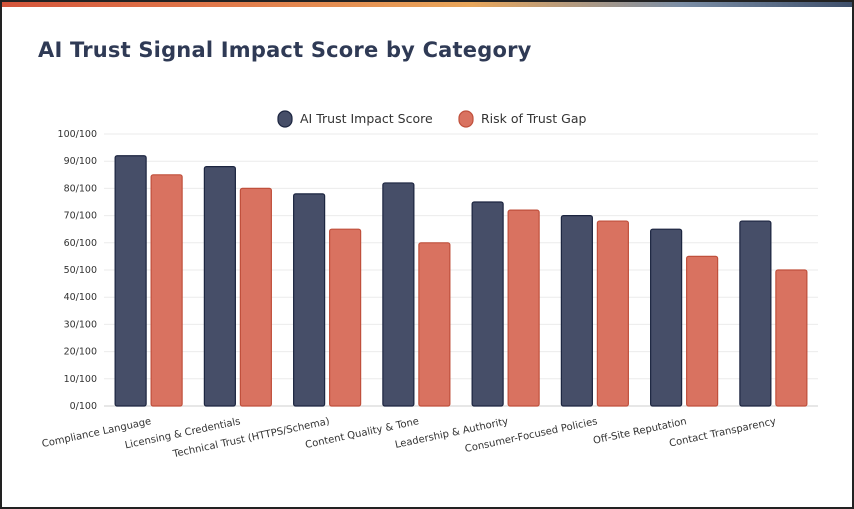  I want to click on x-tick-label: Technical Trust (HTTPS/Schema), so click(251, 438).